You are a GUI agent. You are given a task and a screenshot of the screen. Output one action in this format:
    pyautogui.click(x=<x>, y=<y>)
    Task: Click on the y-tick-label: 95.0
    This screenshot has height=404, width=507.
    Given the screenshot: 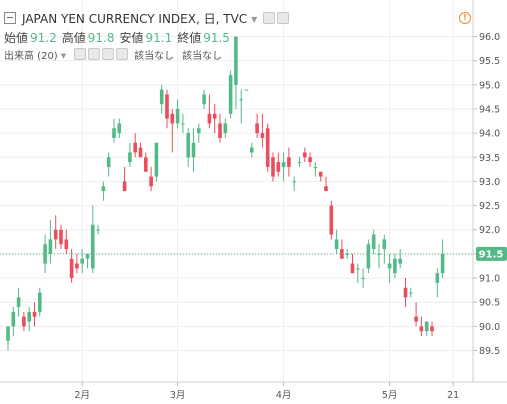 What is the action you would take?
    pyautogui.click(x=489, y=85)
    